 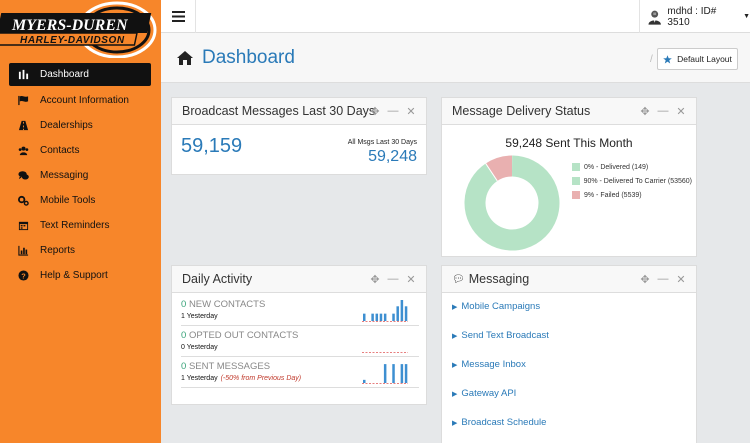 I want to click on legend-item: 0% - Delivered (149), so click(x=632, y=167).